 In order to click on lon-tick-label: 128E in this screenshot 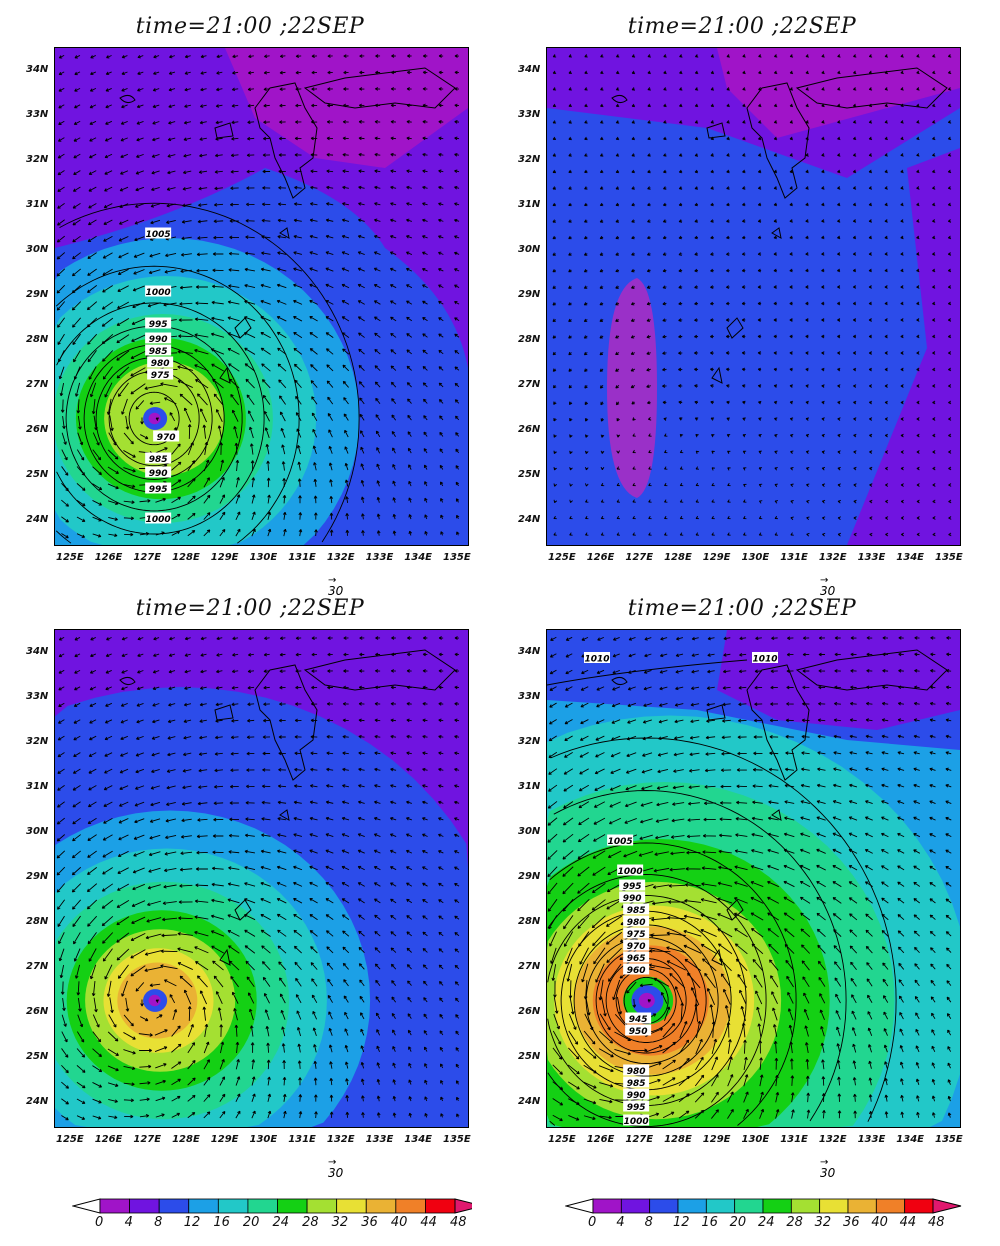, I will do `click(678, 1139)`.